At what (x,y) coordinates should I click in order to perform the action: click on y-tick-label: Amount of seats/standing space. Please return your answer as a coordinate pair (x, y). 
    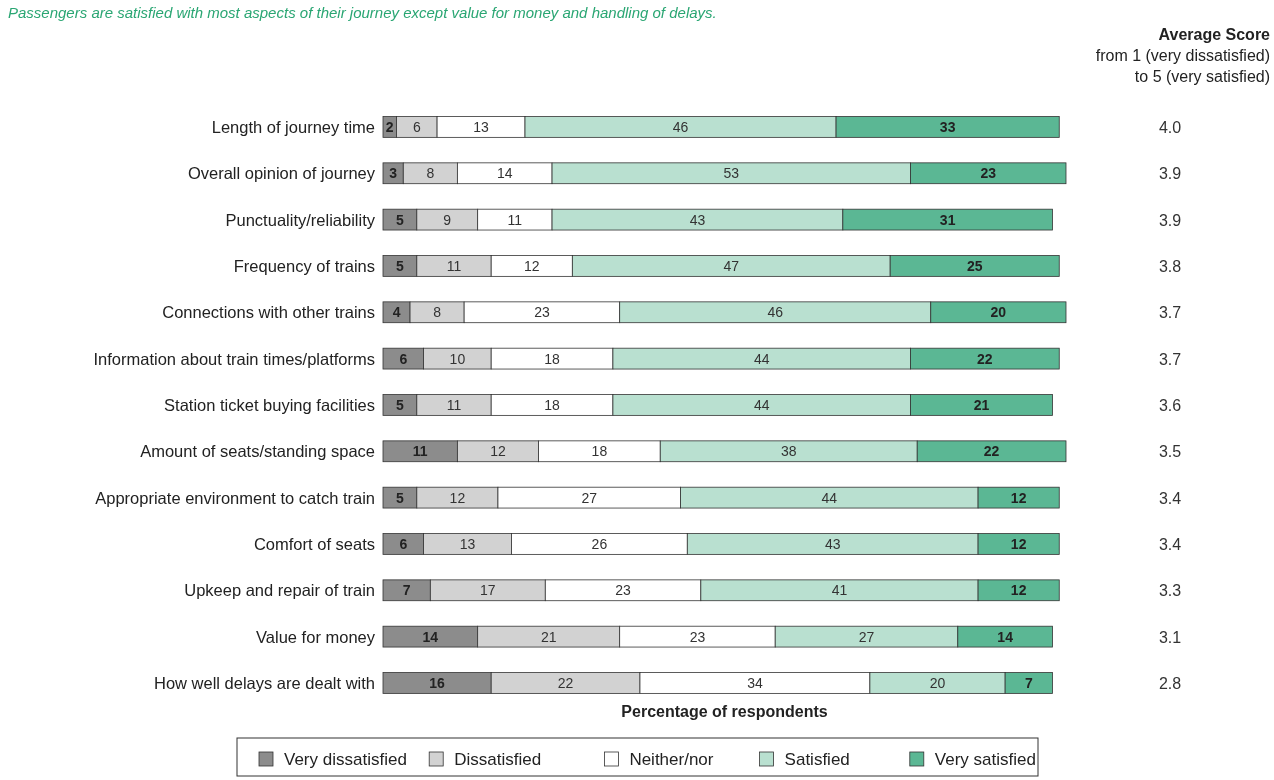
    Looking at the image, I should click on (257, 451).